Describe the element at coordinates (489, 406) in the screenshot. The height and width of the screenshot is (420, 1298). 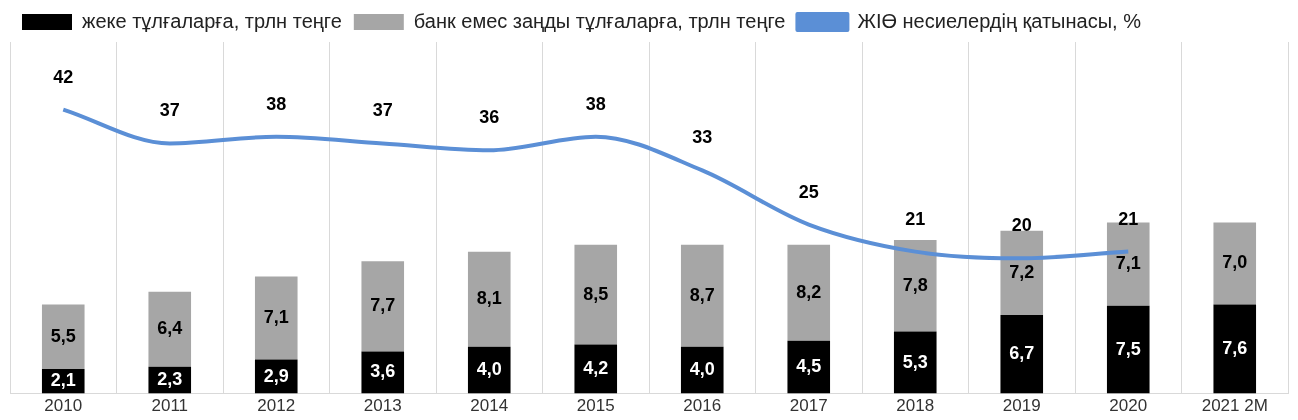
I see `x-tick-label: 2014` at that location.